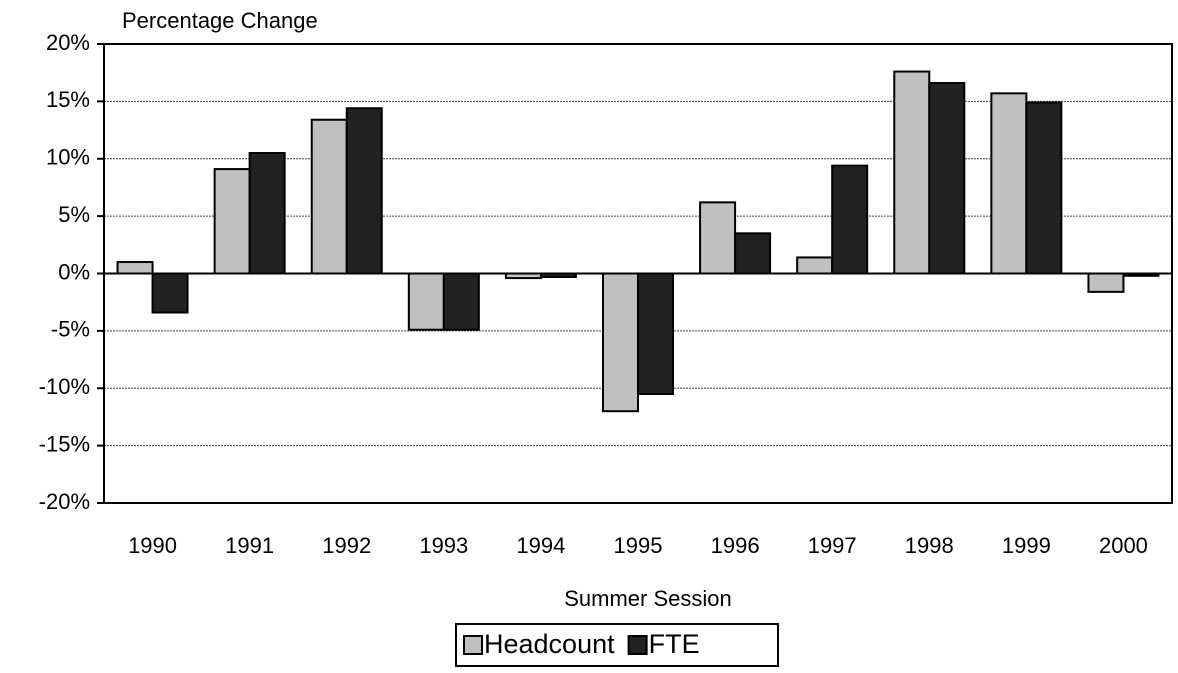  What do you see at coordinates (74, 271) in the screenshot?
I see `y-tick-label: 0%` at bounding box center [74, 271].